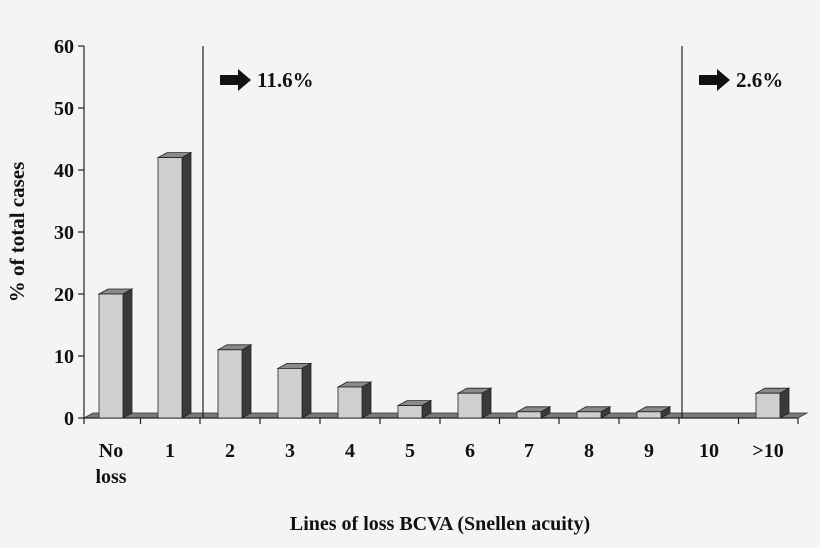 The height and width of the screenshot is (548, 820). What do you see at coordinates (470, 451) in the screenshot?
I see `x-tick-label: 6` at bounding box center [470, 451].